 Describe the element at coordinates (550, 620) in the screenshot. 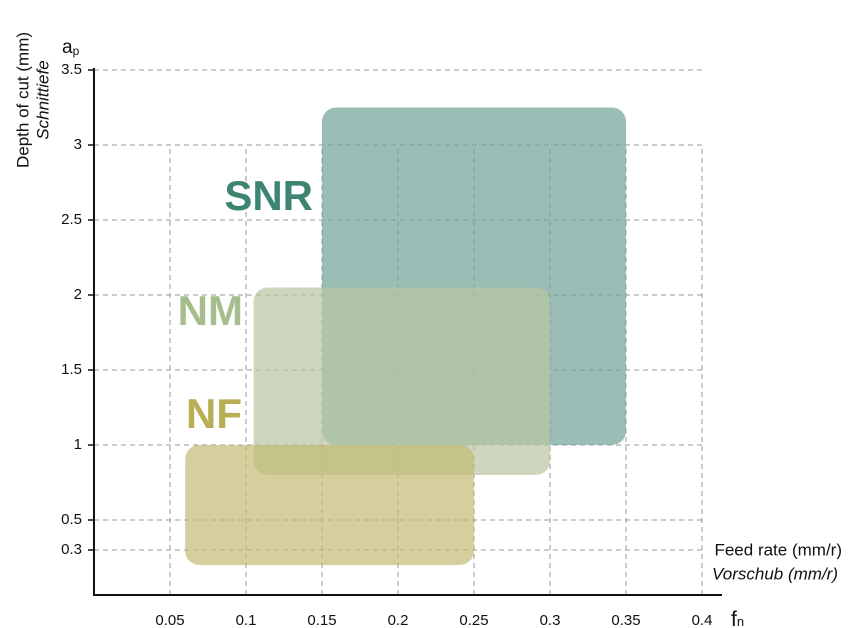

I see `x-tick-label: 0.3` at that location.